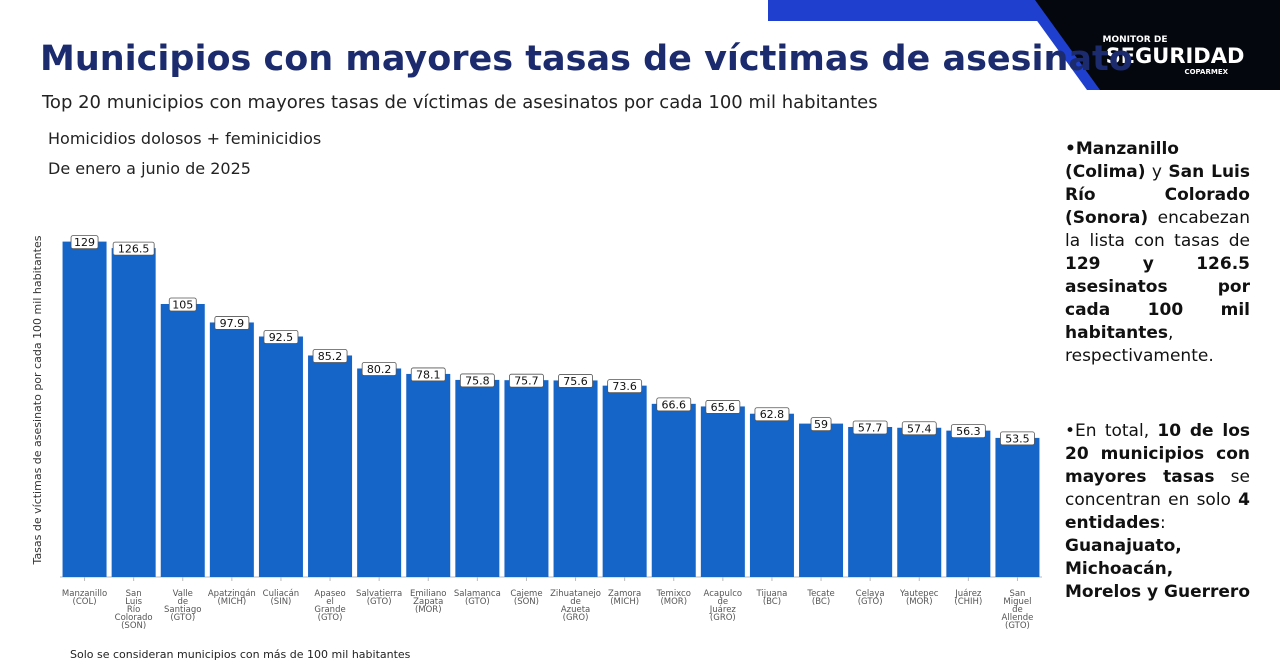  Describe the element at coordinates (1139, 344) in the screenshot. I see `sidebar-text: , respectivamente.` at that location.